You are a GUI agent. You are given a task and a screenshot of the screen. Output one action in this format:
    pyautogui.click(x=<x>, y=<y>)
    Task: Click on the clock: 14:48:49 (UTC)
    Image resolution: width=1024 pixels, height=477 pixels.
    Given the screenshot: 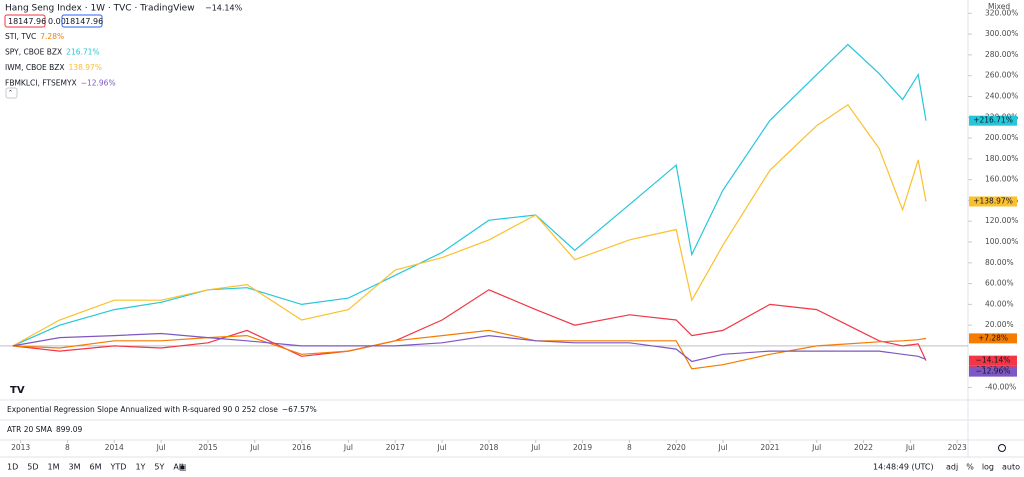 What is the action you would take?
    pyautogui.click(x=903, y=467)
    